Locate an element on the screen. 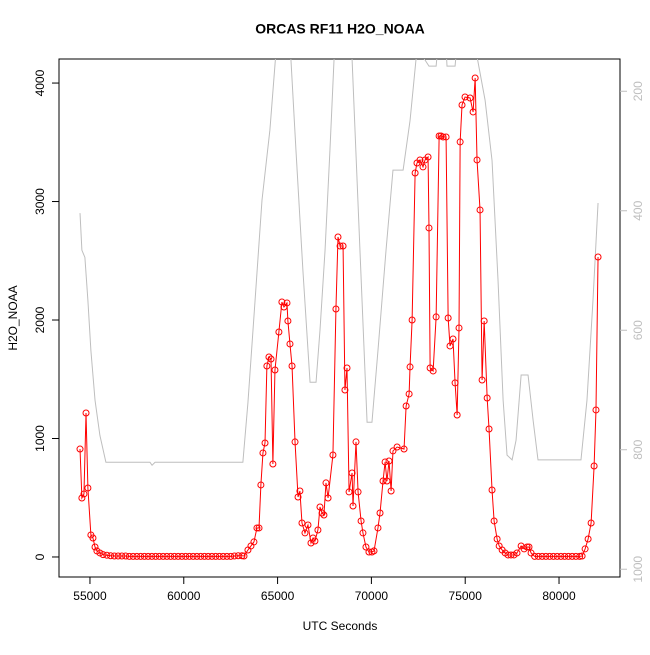 Image resolution: width=650 pixels, height=655 pixels. y2-tick-label: 200 is located at coordinates (638, 91).